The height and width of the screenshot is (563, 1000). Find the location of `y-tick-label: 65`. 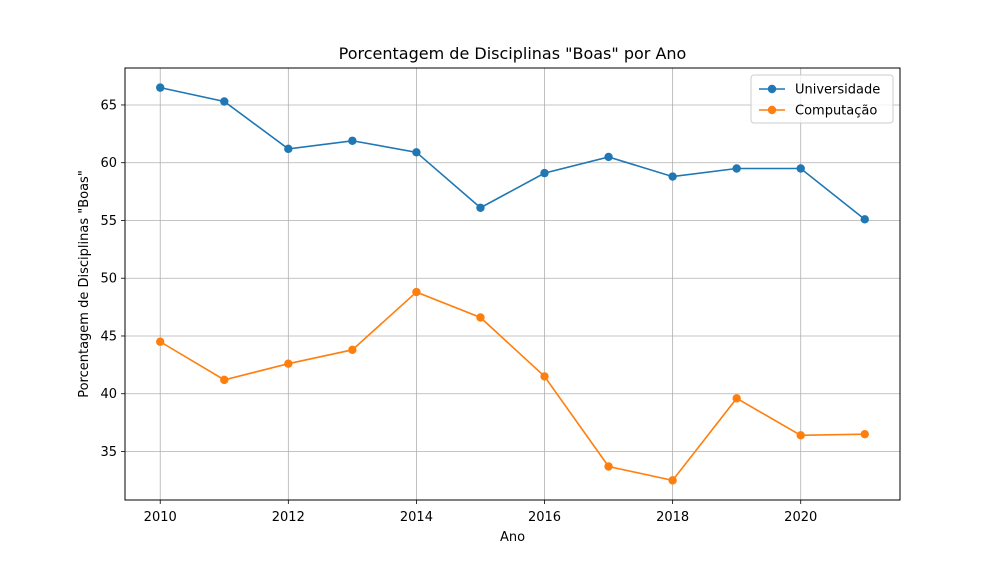

y-tick-label: 65 is located at coordinates (108, 105).